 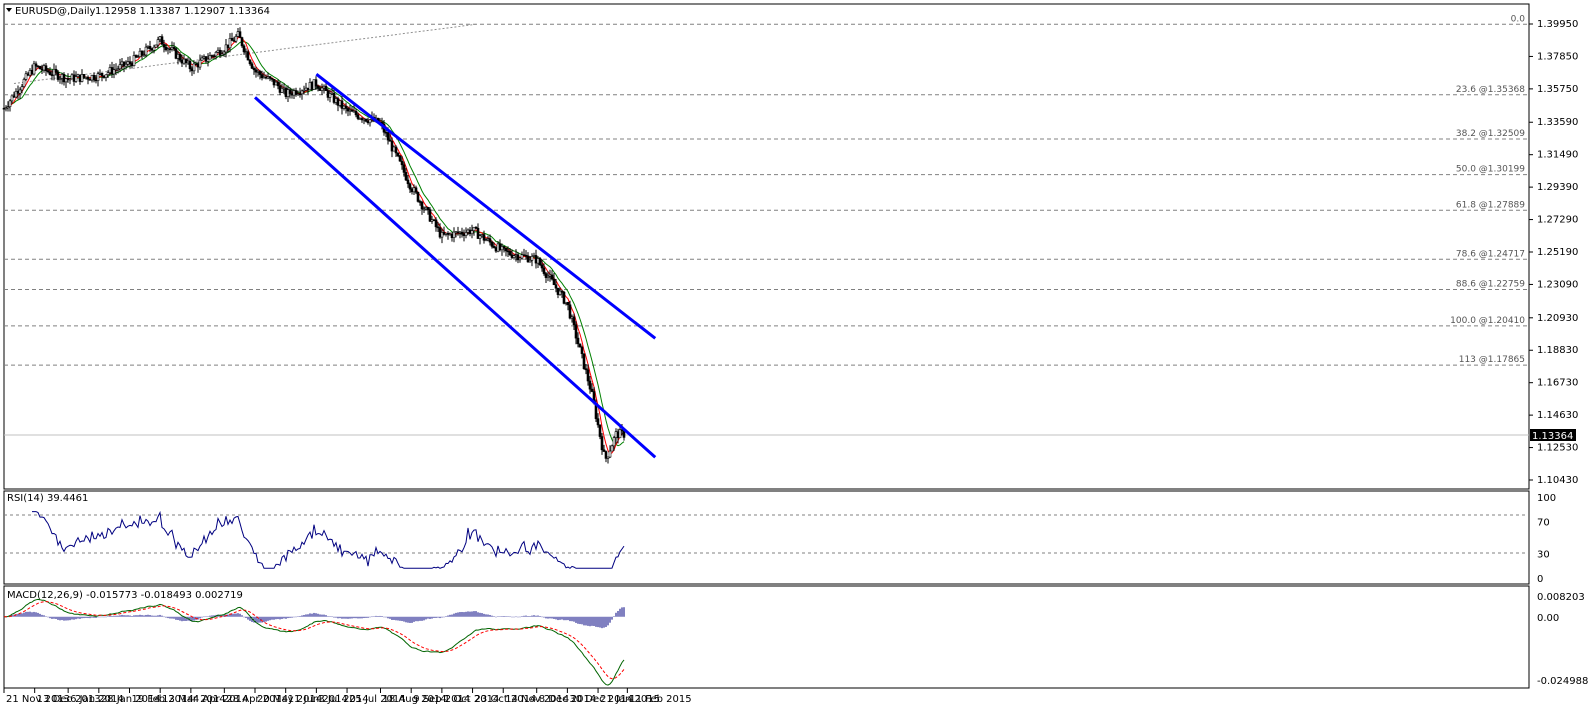 I want to click on channel-upper-line, so click(x=486, y=206).